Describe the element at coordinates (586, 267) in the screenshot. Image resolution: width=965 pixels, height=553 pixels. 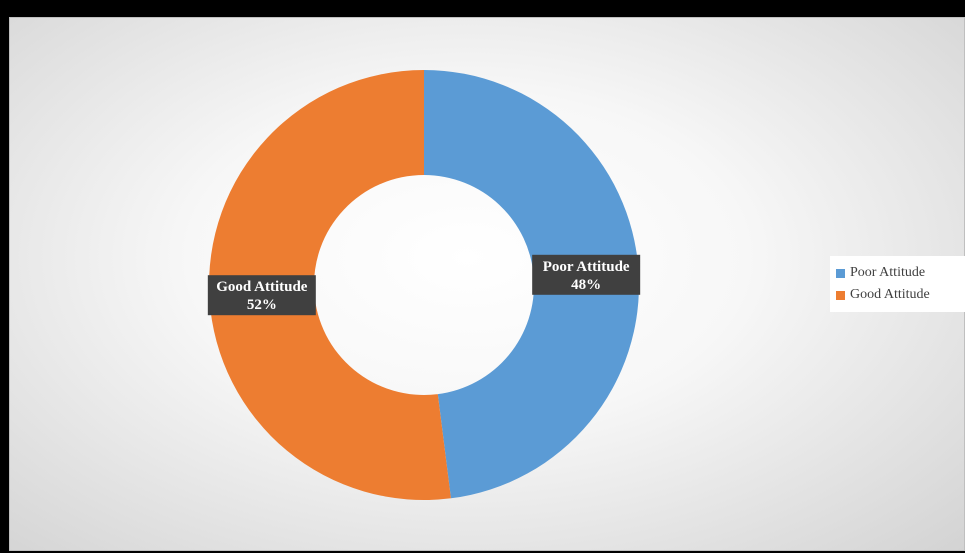
I see `data-label-category-poor-attitude: Poor Attitude` at that location.